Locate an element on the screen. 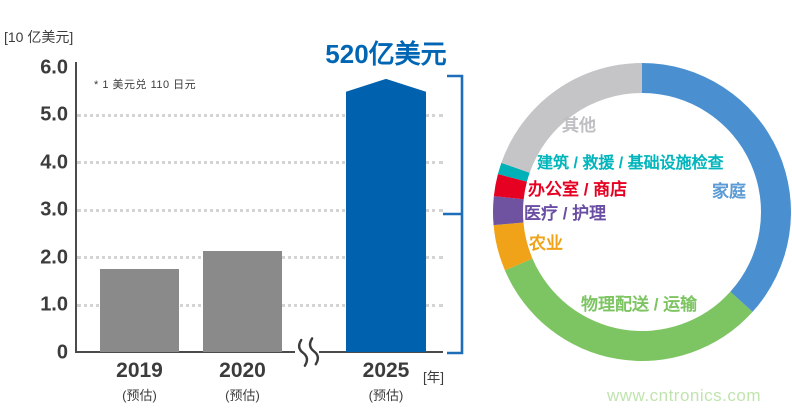  x-tick-label-2025: 2025 (预估) is located at coordinates (386, 382).